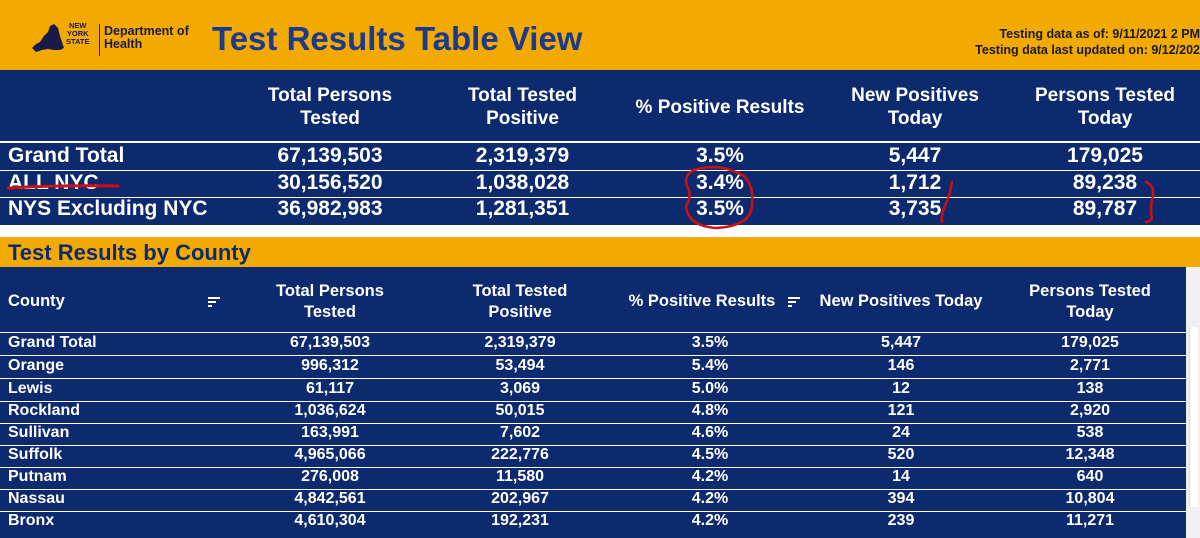  I want to click on new-york-state-icon, so click(48, 38).